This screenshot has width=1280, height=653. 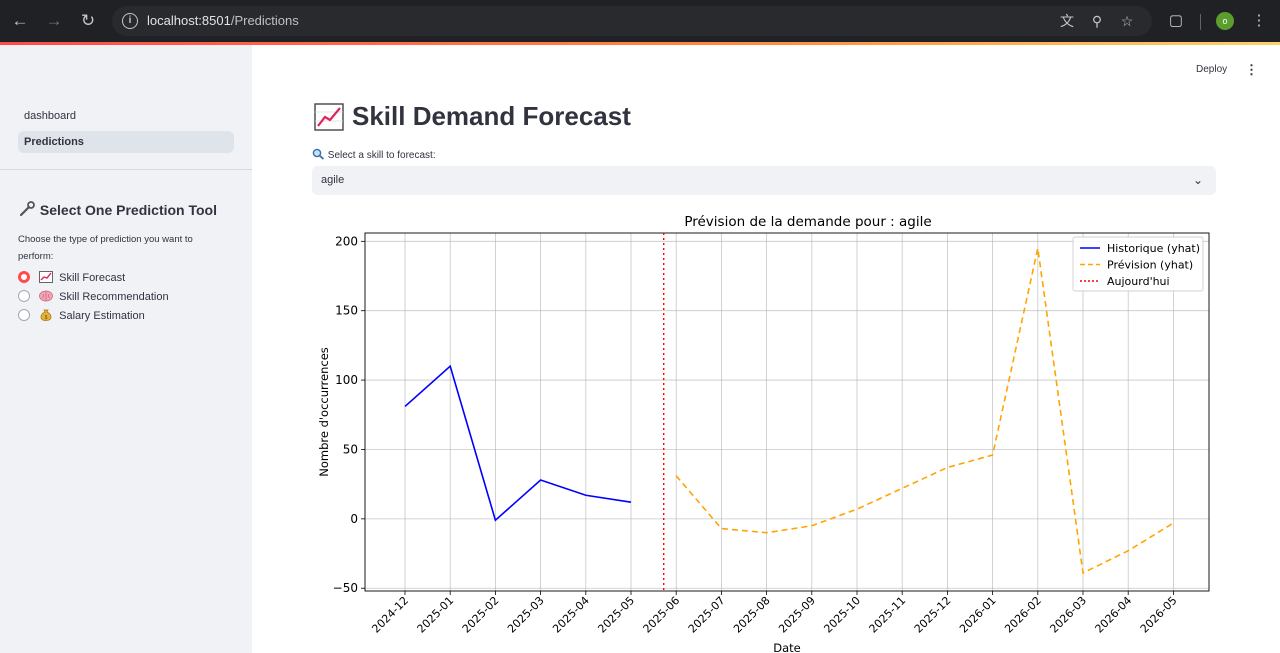 I want to click on skill-select: agile ⌄, so click(x=764, y=180).